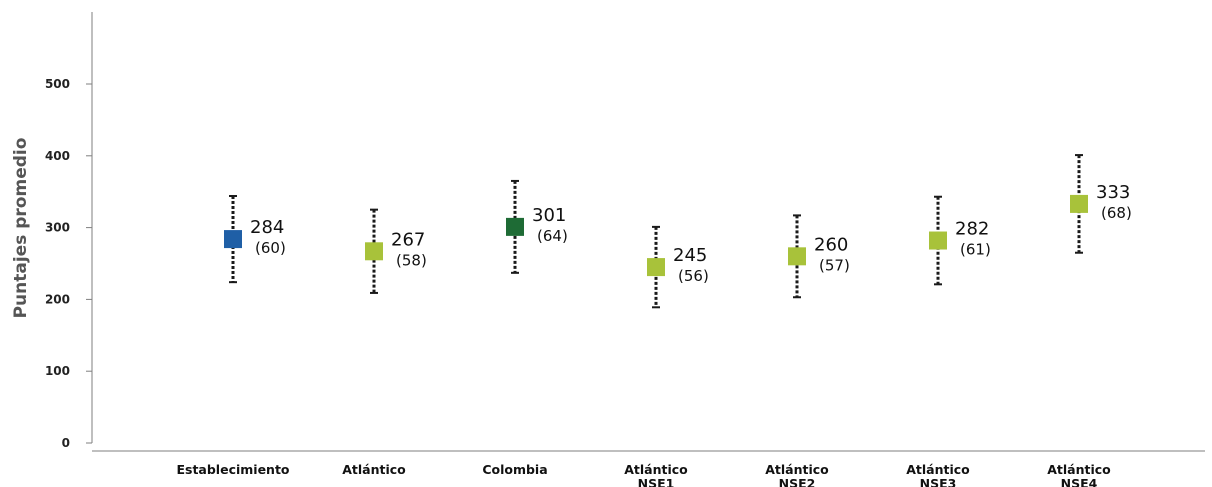 This screenshot has width=1212, height=487. I want to click on mean-value-label: 267, so click(408, 239).